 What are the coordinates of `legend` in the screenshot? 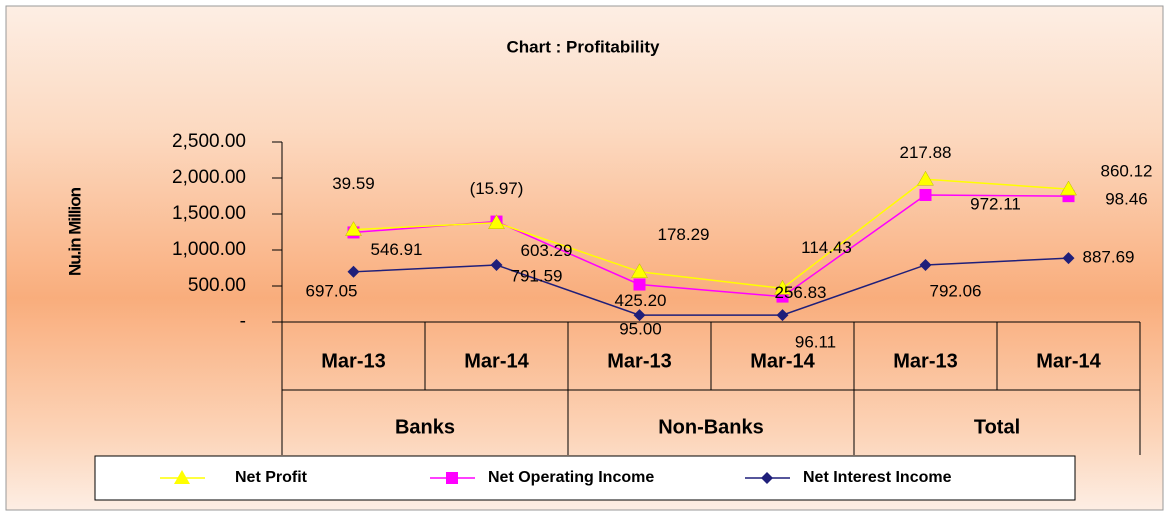 It's located at (585, 478).